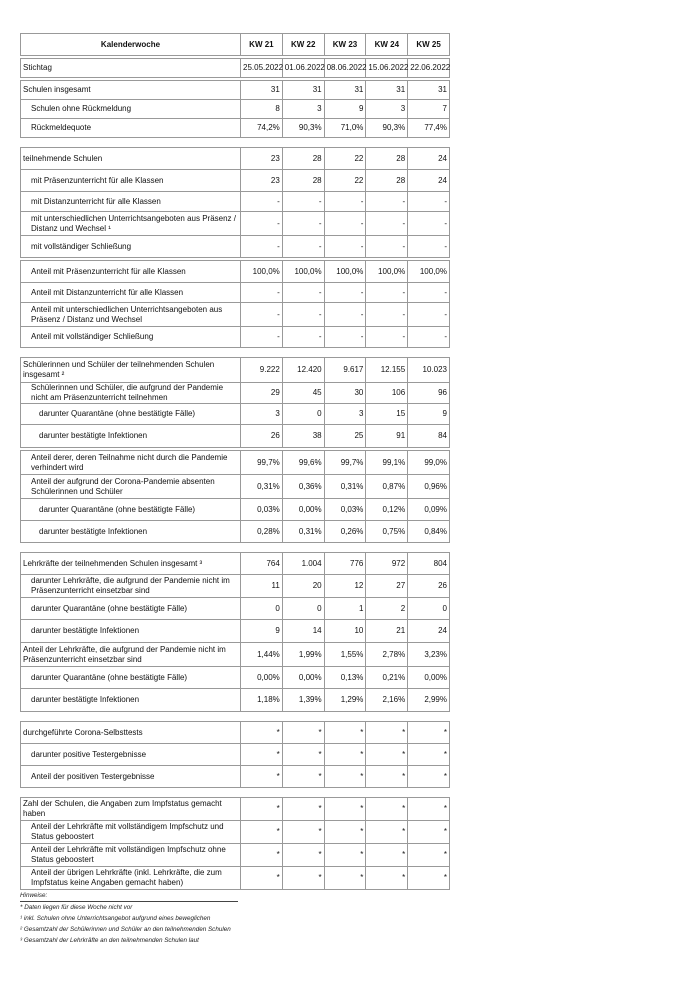 This screenshot has width=700, height=990. What do you see at coordinates (387, 677) in the screenshot?
I see `cell-value: 0,21%` at bounding box center [387, 677].